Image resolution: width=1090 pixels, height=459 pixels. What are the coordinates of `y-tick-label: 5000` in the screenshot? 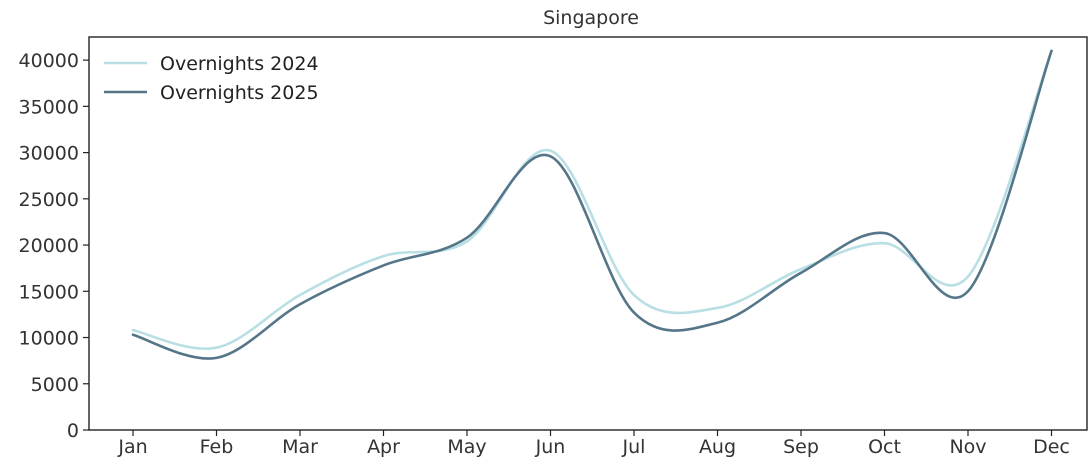 It's located at (55, 385).